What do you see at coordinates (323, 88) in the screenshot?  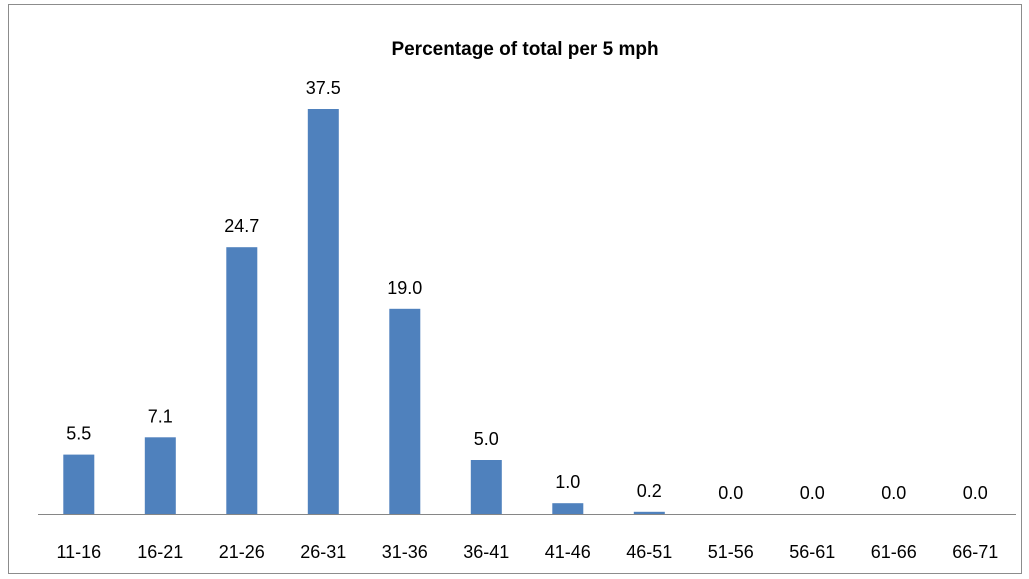 I see `data-label-26-31: 37.5` at bounding box center [323, 88].